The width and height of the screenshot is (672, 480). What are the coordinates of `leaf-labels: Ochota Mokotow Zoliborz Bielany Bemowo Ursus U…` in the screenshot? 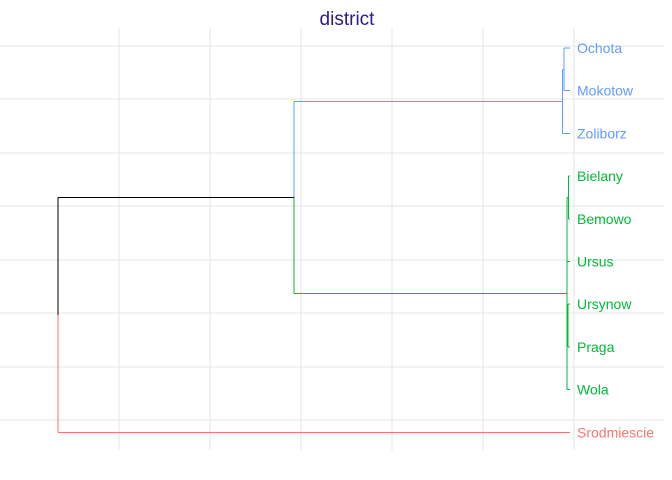 It's located at (615, 240).